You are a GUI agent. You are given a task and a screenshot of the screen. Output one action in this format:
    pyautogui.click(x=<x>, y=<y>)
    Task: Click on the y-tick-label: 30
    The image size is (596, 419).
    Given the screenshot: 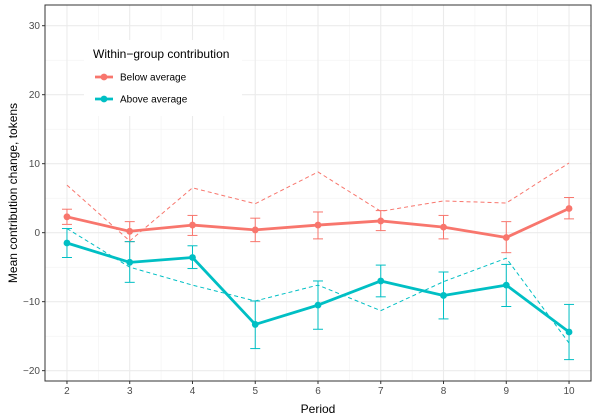 What is the action you would take?
    pyautogui.click(x=35, y=26)
    